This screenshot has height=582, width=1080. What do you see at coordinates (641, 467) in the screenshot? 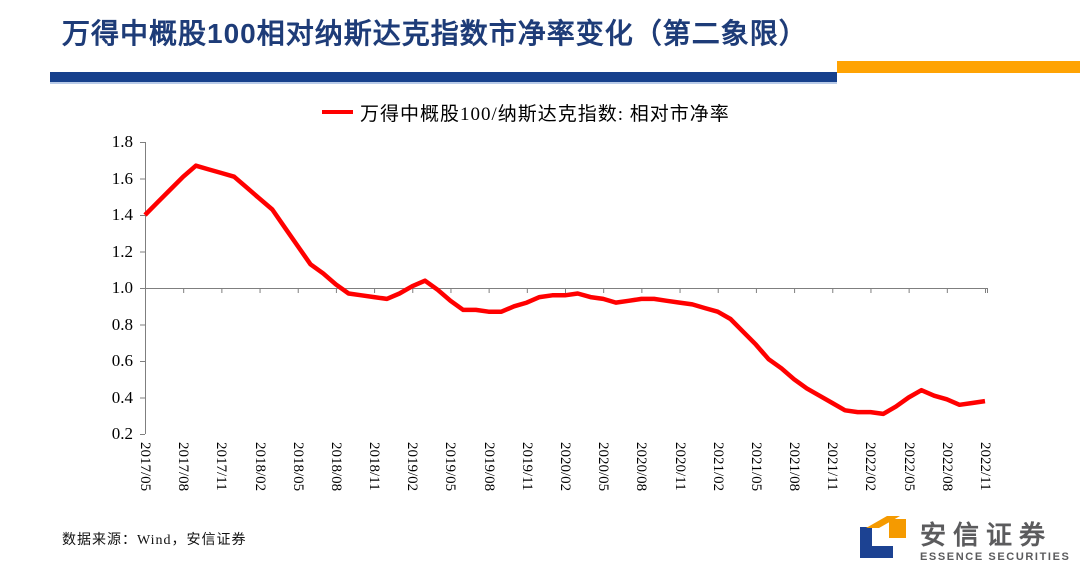
I see `x-axis-tick-label: 2020/08` at bounding box center [641, 467].